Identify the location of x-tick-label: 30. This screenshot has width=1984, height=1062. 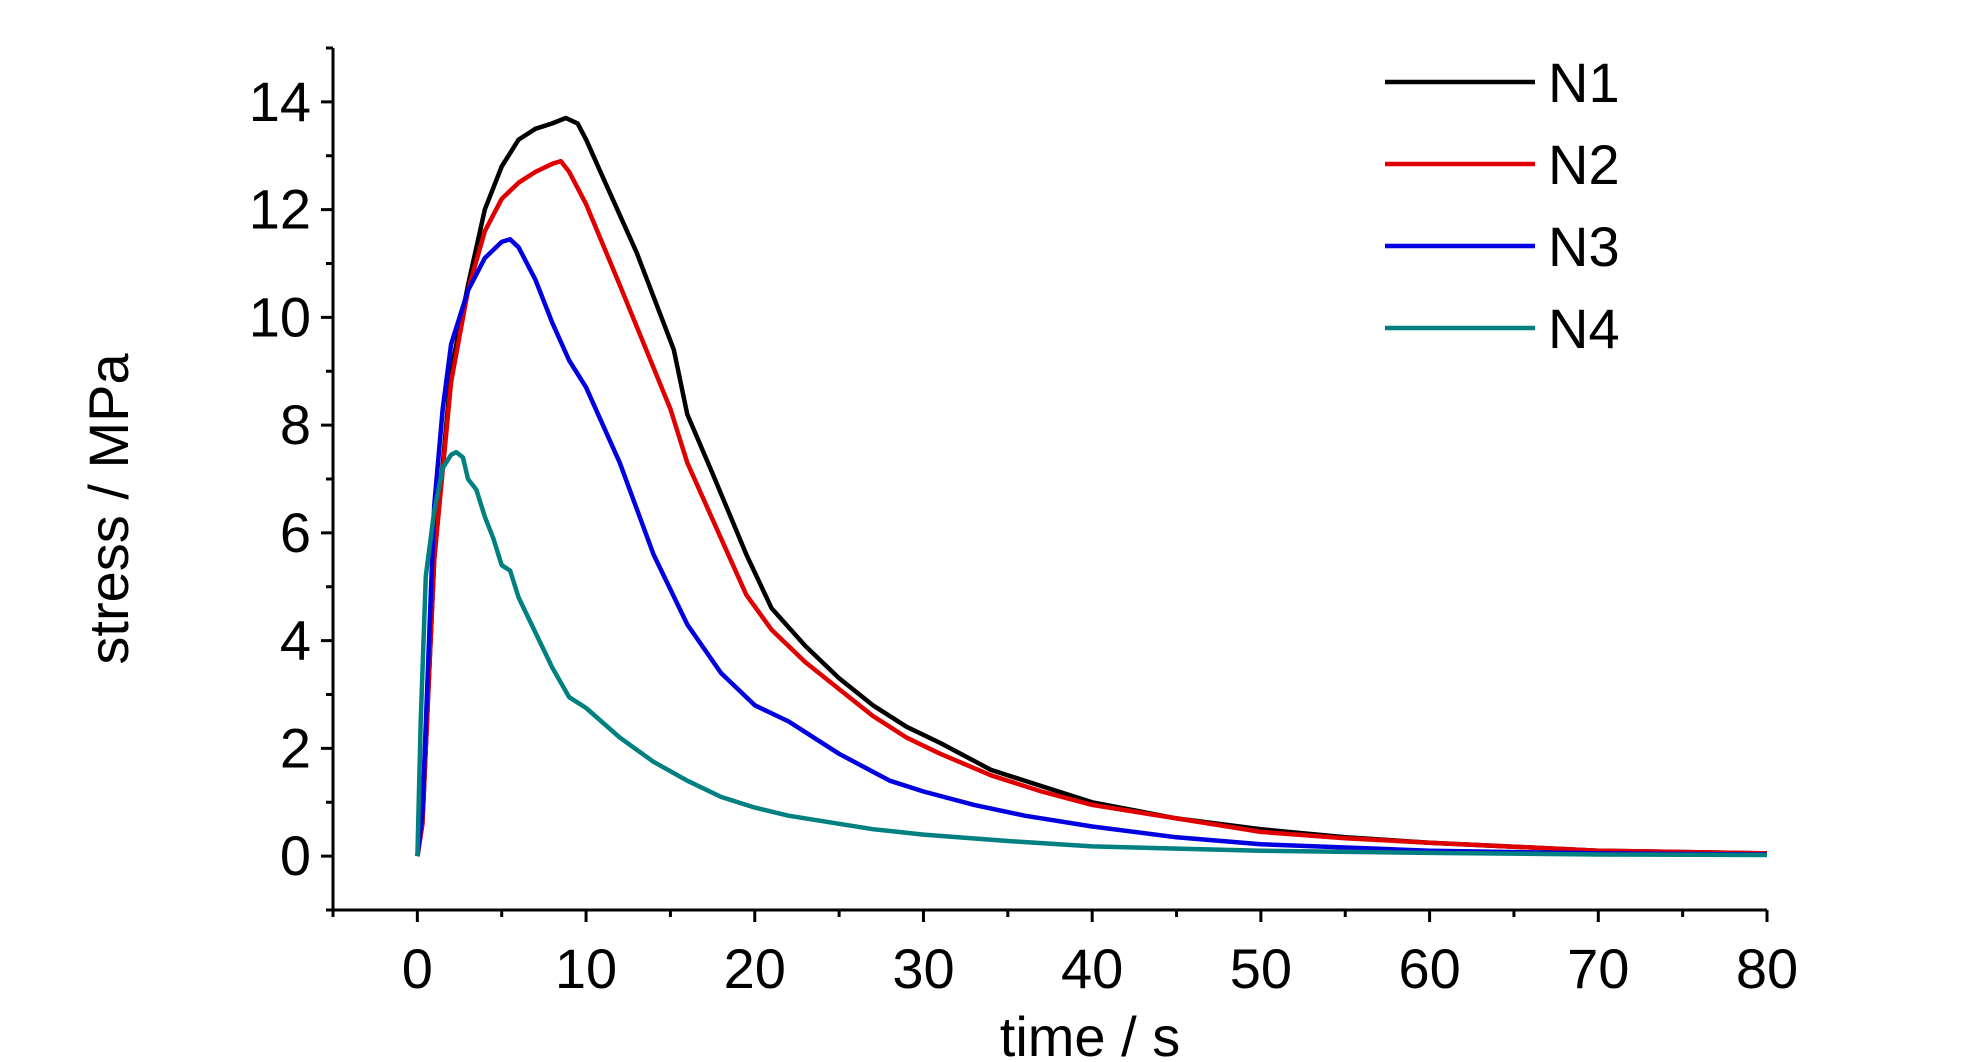
(923, 968).